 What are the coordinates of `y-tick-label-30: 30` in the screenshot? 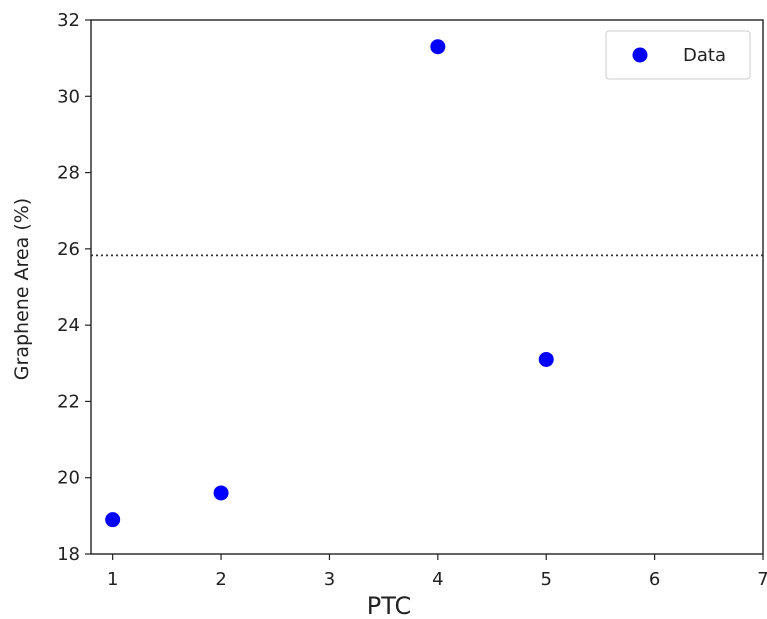 It's located at (68, 96).